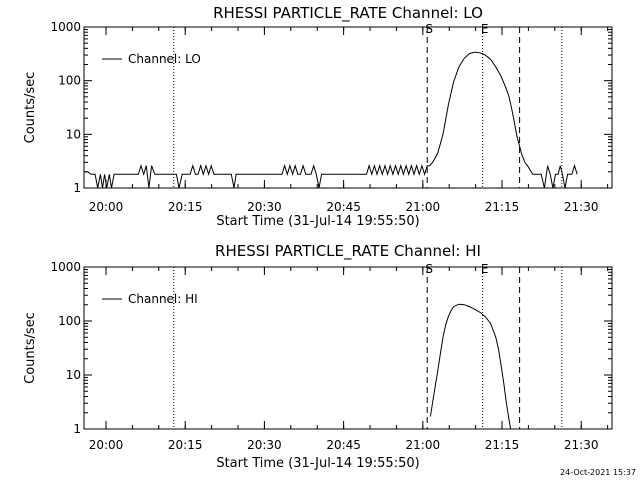 The width and height of the screenshot is (640, 480). What do you see at coordinates (470, 366) in the screenshot?
I see `data-series-line` at bounding box center [470, 366].